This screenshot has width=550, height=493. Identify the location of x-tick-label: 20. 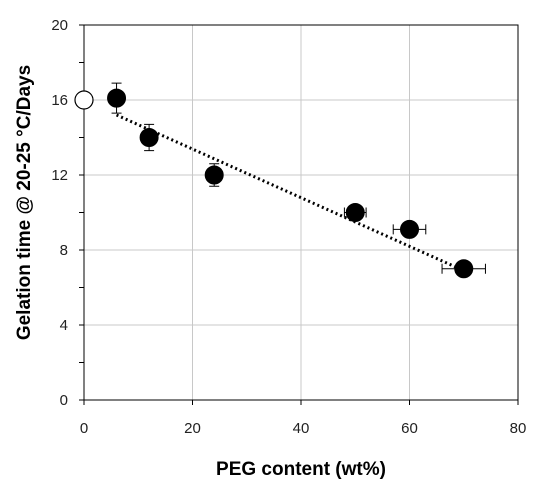
(192, 428).